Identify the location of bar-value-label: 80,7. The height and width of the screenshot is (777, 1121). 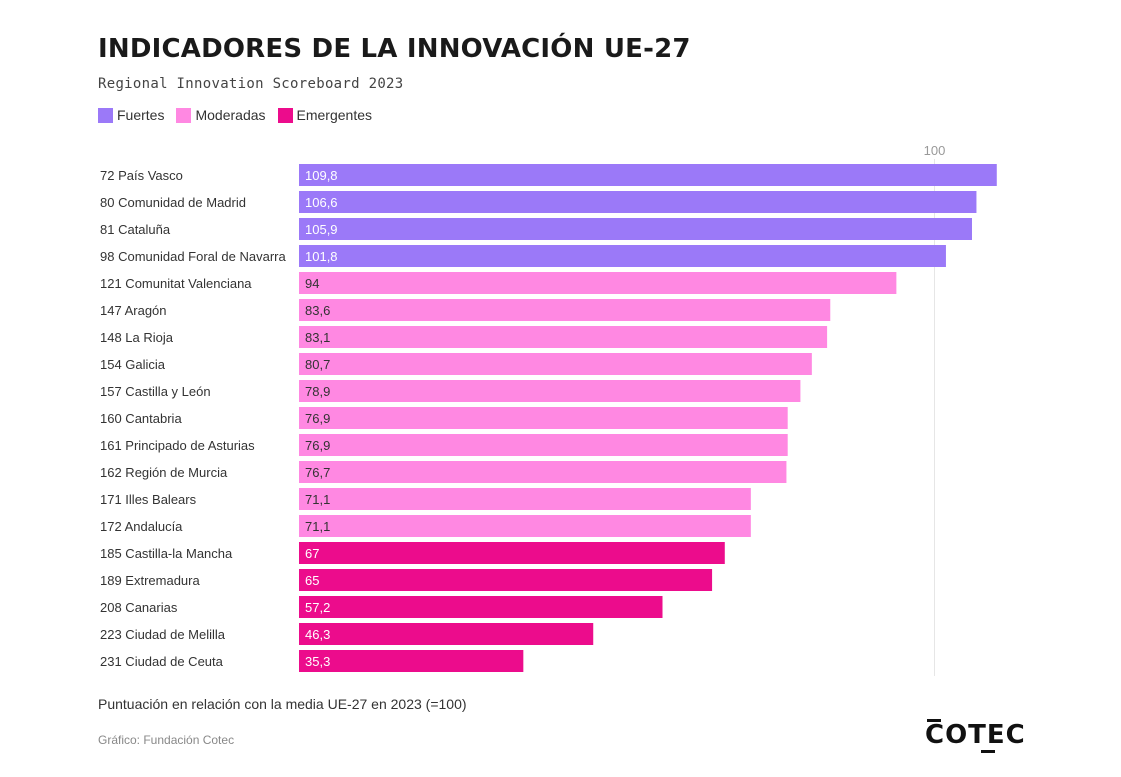
(317, 364).